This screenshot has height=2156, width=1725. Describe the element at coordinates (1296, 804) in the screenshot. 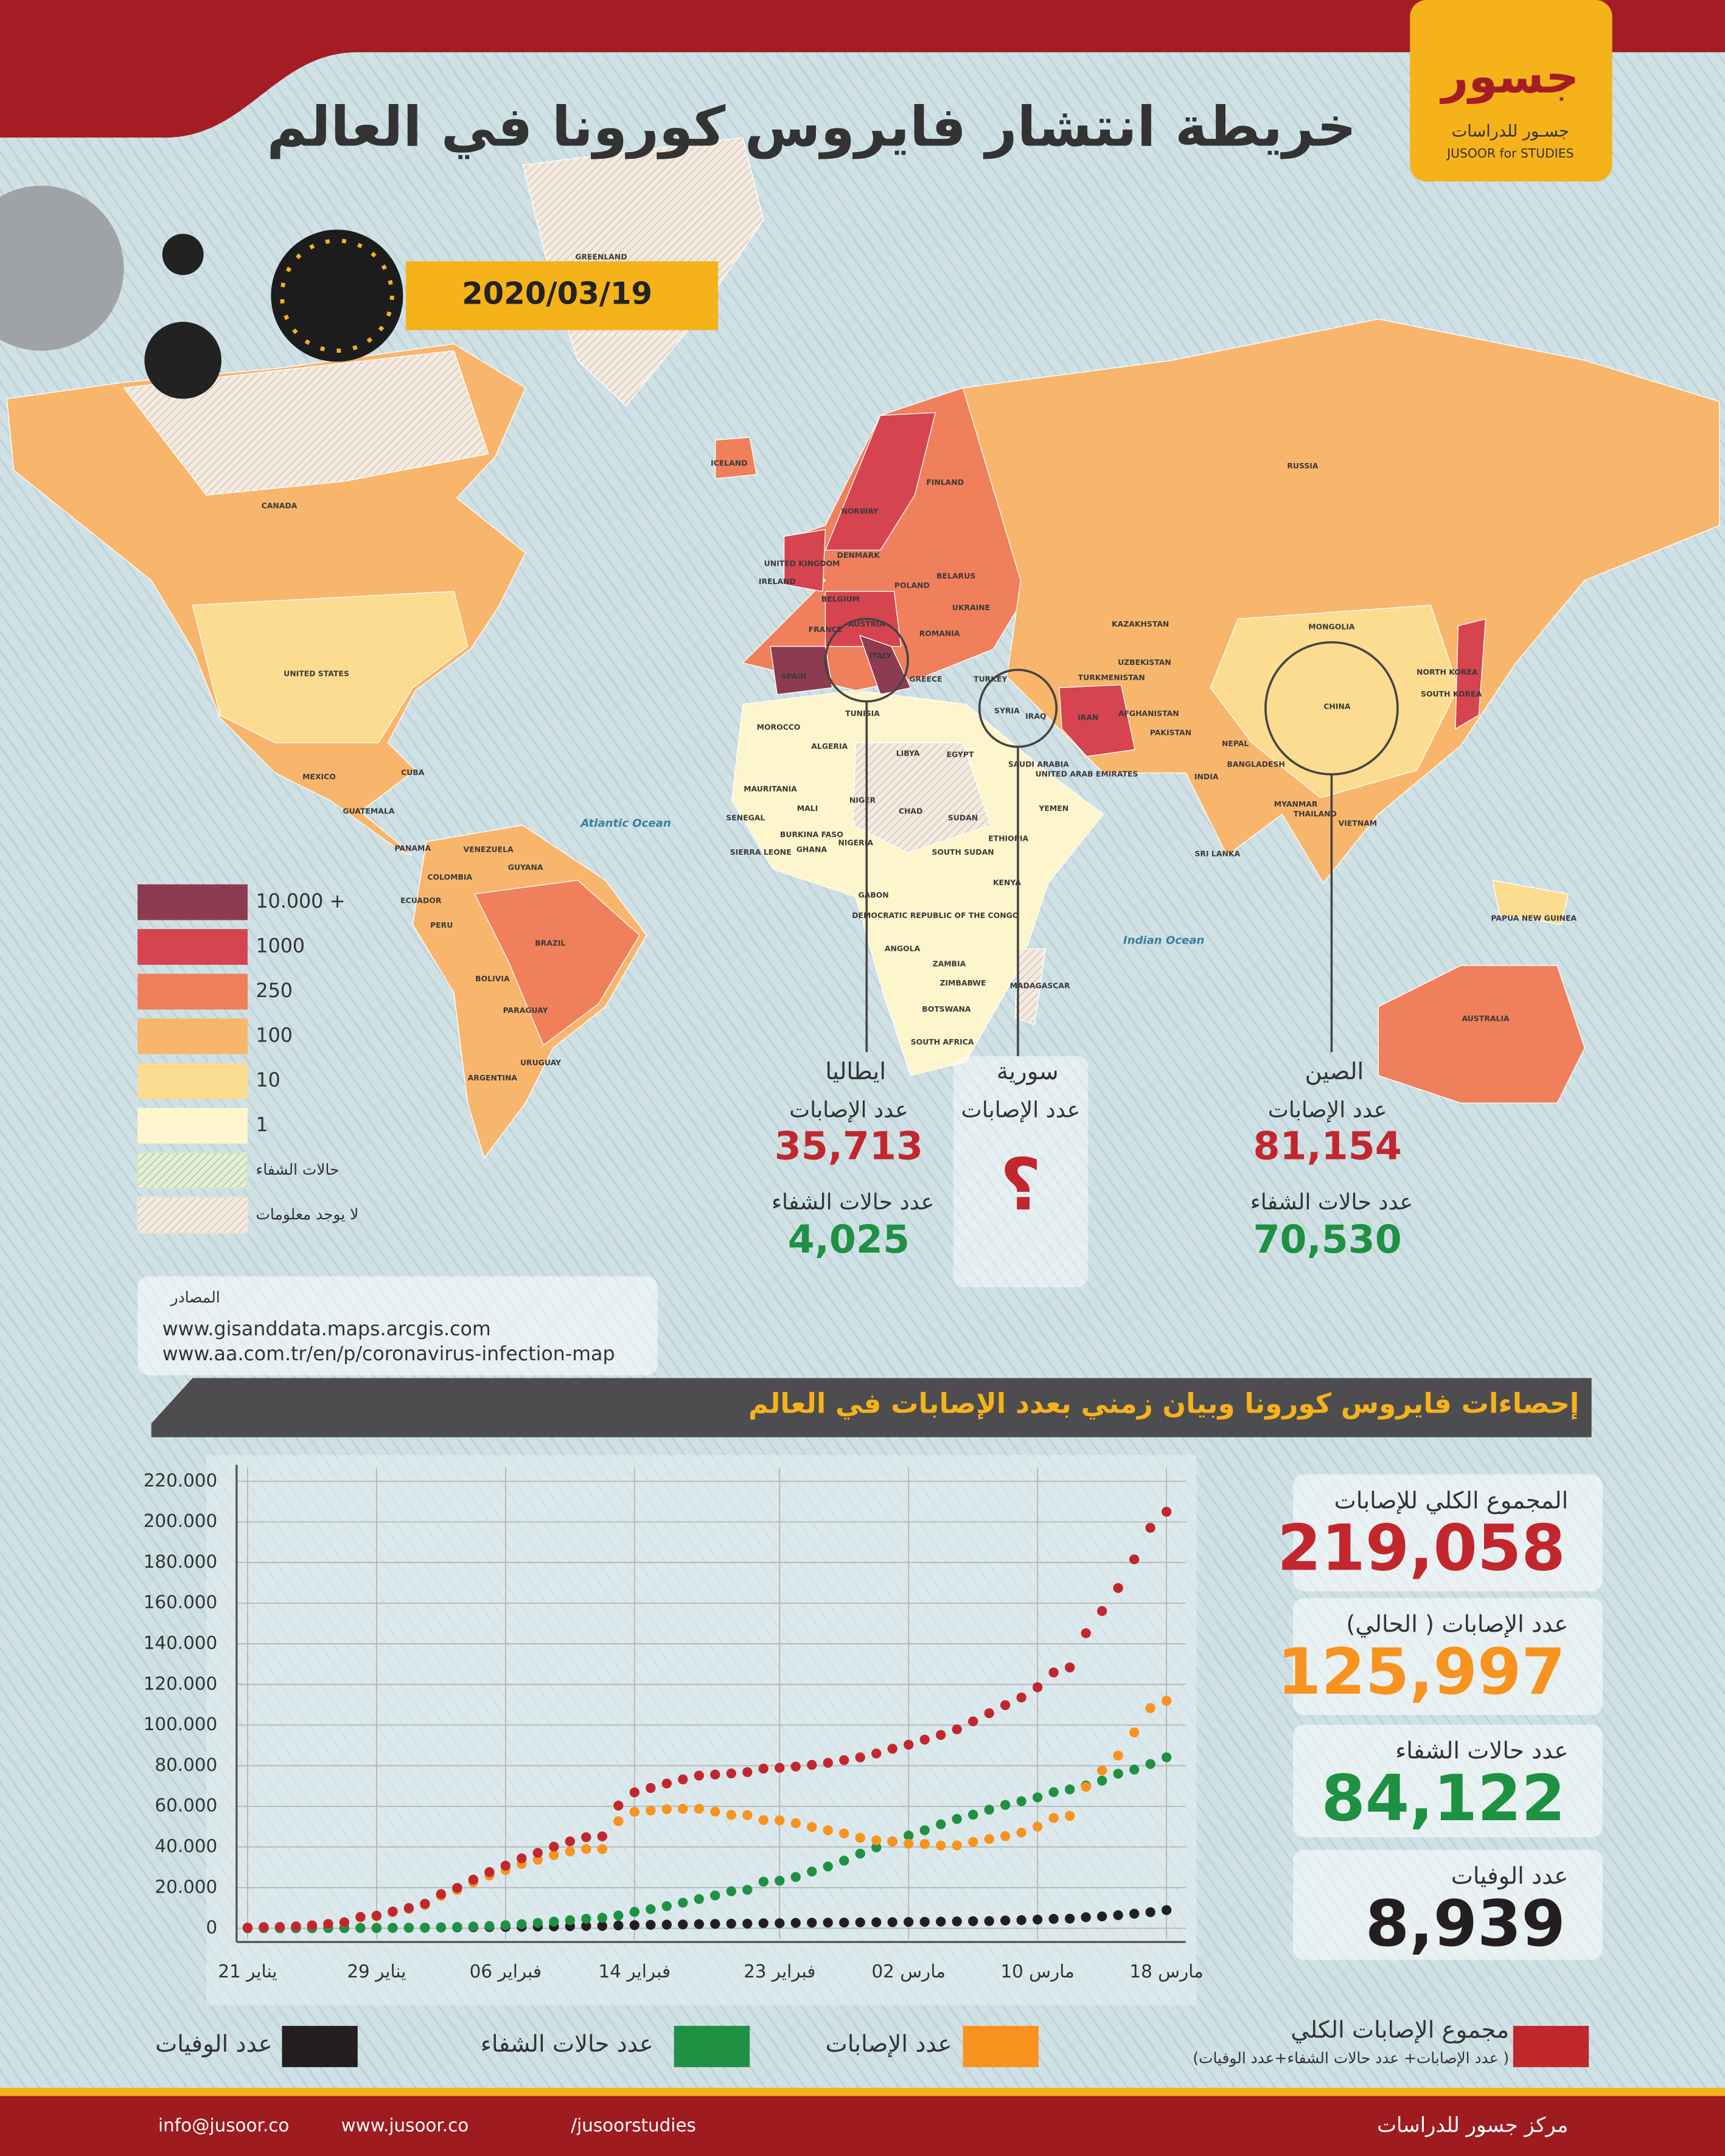

I see `country-label: MYANMAR` at that location.